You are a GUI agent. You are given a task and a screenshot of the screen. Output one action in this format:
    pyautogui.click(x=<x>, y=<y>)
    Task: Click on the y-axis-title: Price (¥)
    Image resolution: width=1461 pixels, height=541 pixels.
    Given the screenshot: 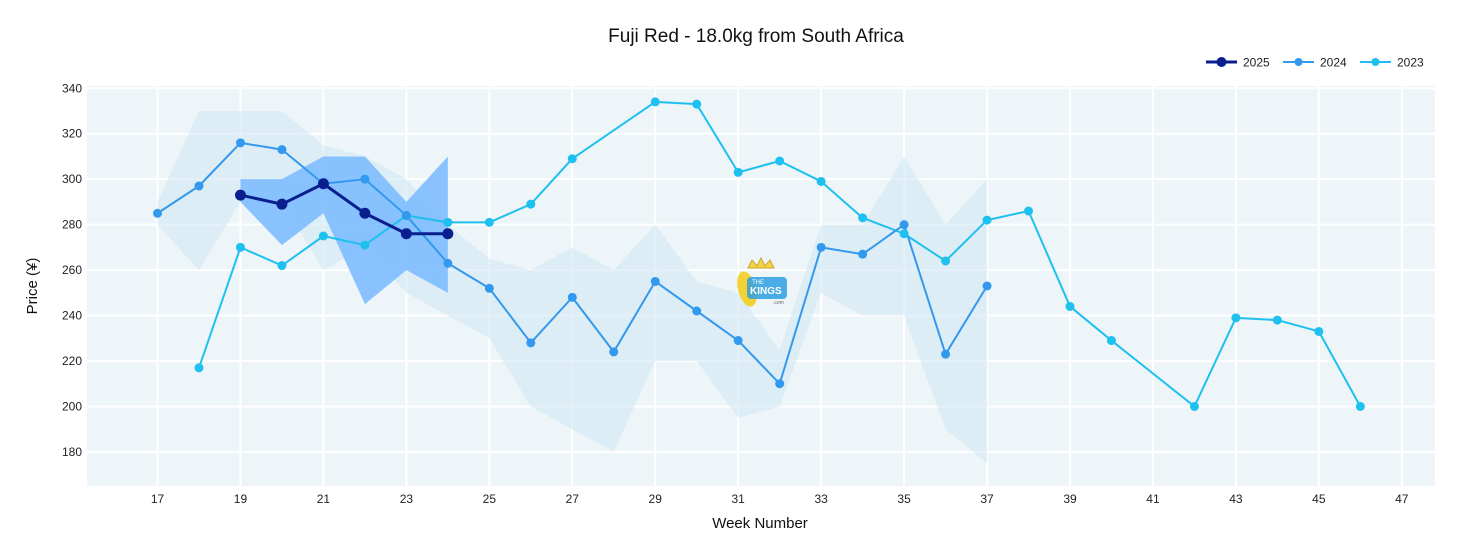 What is the action you would take?
    pyautogui.click(x=32, y=286)
    